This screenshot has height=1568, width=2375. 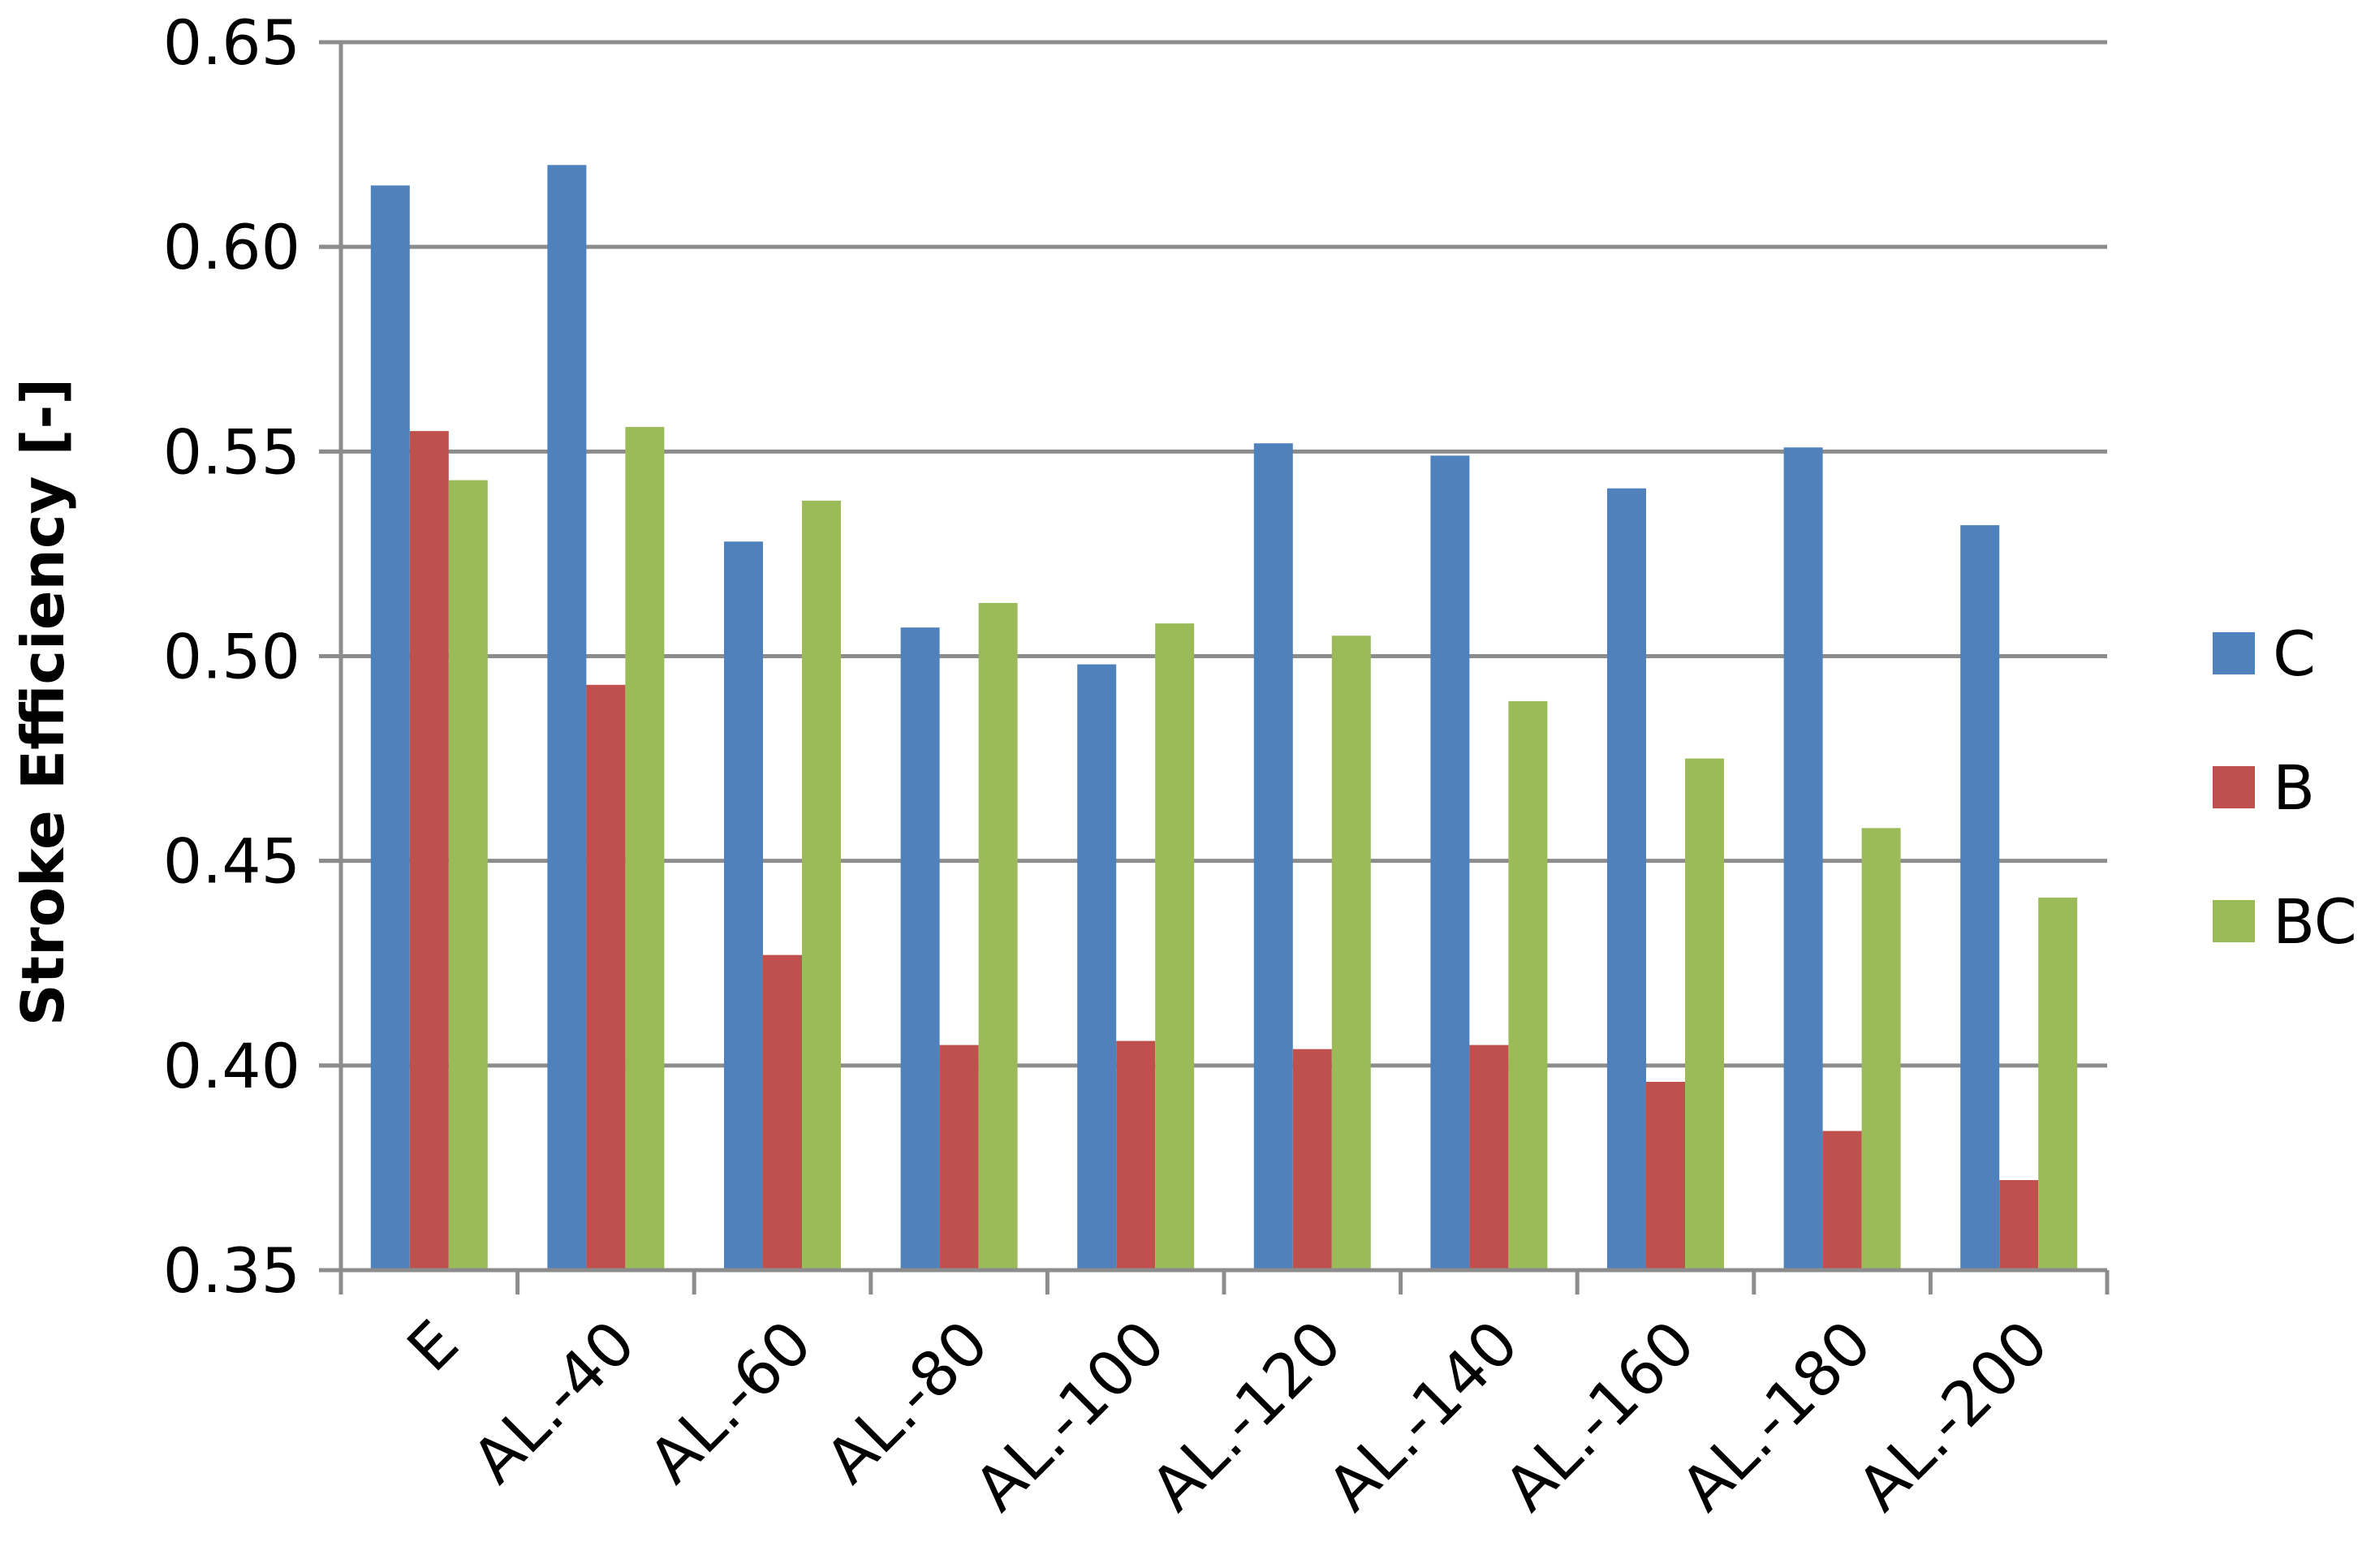 What do you see at coordinates (43, 702) in the screenshot?
I see `y-axis-title: Stroke Efficiency [-]` at bounding box center [43, 702].